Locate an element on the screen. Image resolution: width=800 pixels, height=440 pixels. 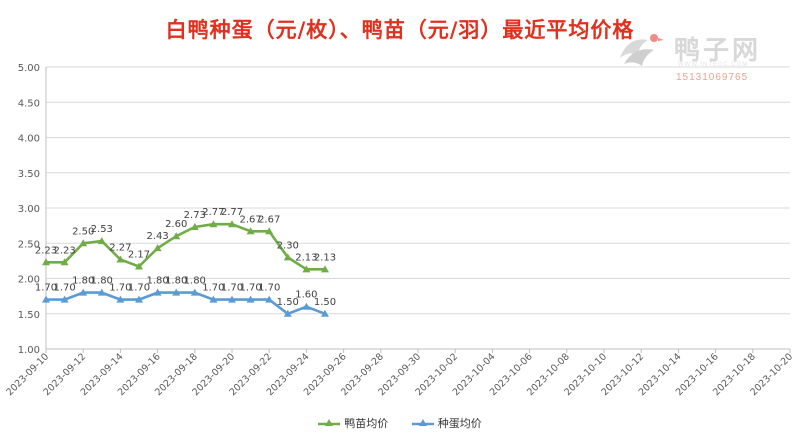
egg-price-line is located at coordinates (186, 303).